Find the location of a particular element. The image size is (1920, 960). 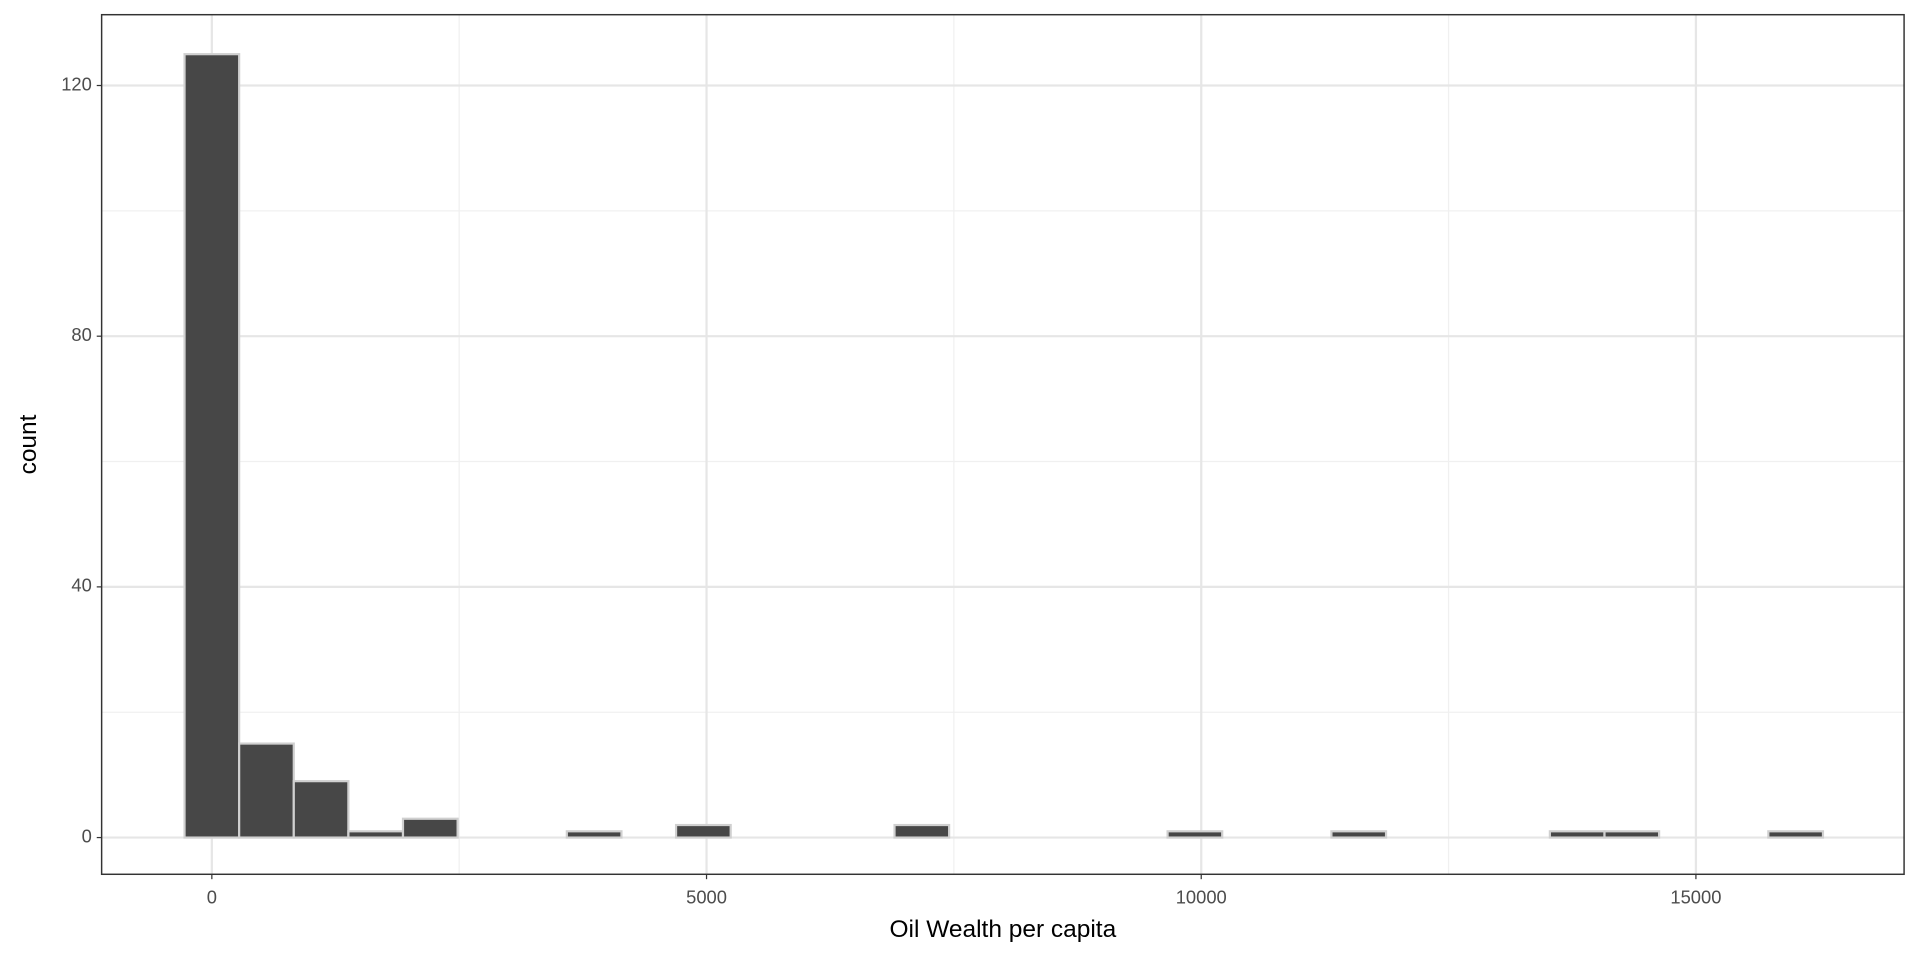

y-tick-label: 0 is located at coordinates (87, 835).